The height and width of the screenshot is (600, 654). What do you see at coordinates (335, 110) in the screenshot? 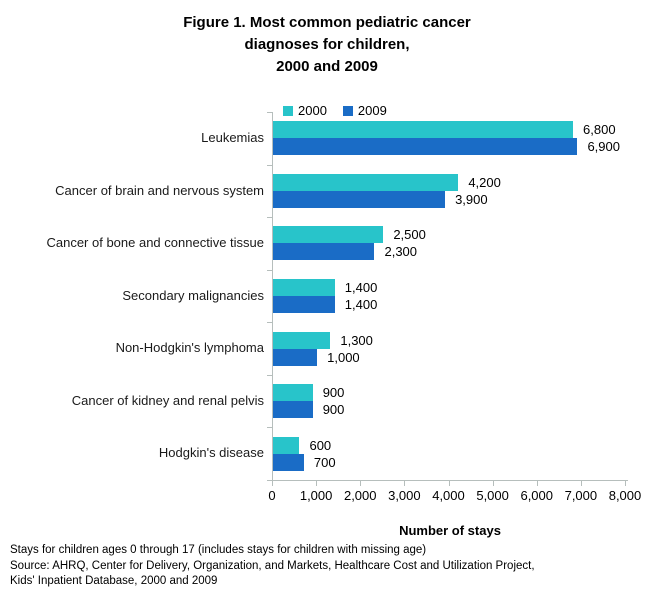
I see `legend: 2000 2009` at bounding box center [335, 110].